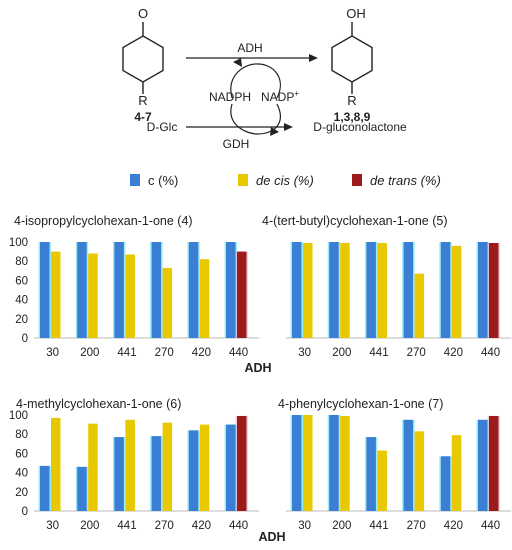 The width and height of the screenshot is (512, 550). What do you see at coordinates (271, 537) in the screenshot?
I see `x-axis-title-bottom: ADH` at bounding box center [271, 537].